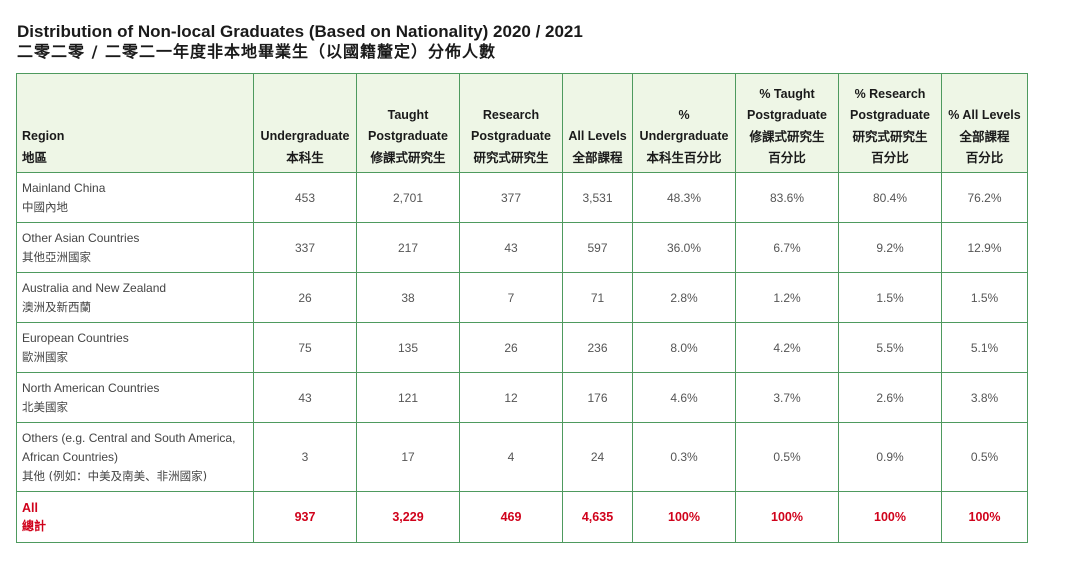 The image size is (1080, 564). I want to click on region-cell: Other Asian Countries 其他亞洲國家, so click(135, 247).